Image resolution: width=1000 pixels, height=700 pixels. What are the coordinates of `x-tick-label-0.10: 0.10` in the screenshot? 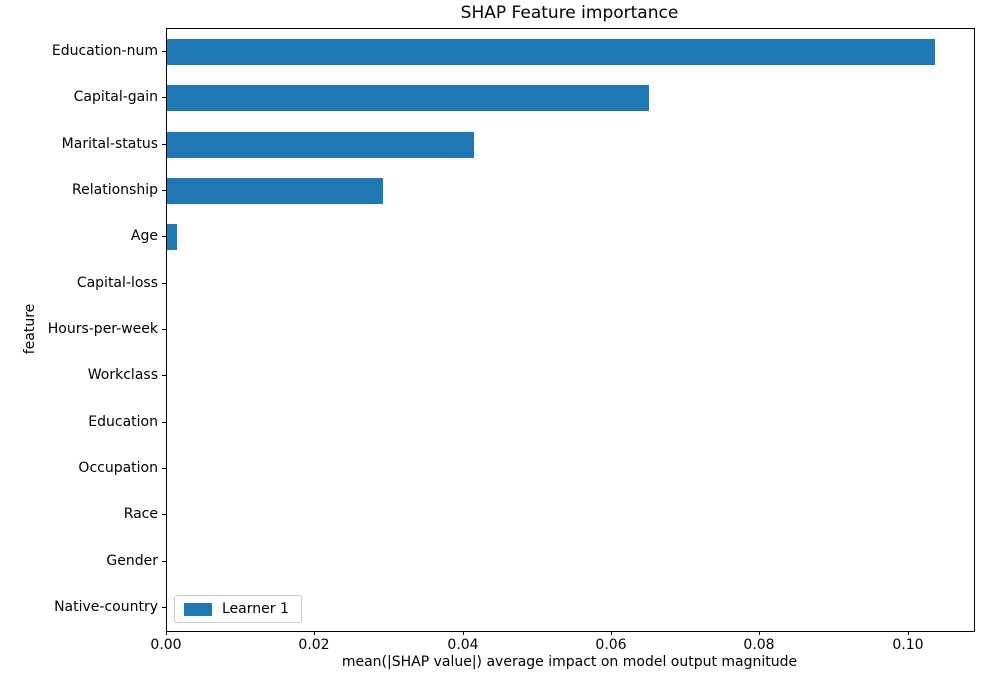 It's located at (908, 645).